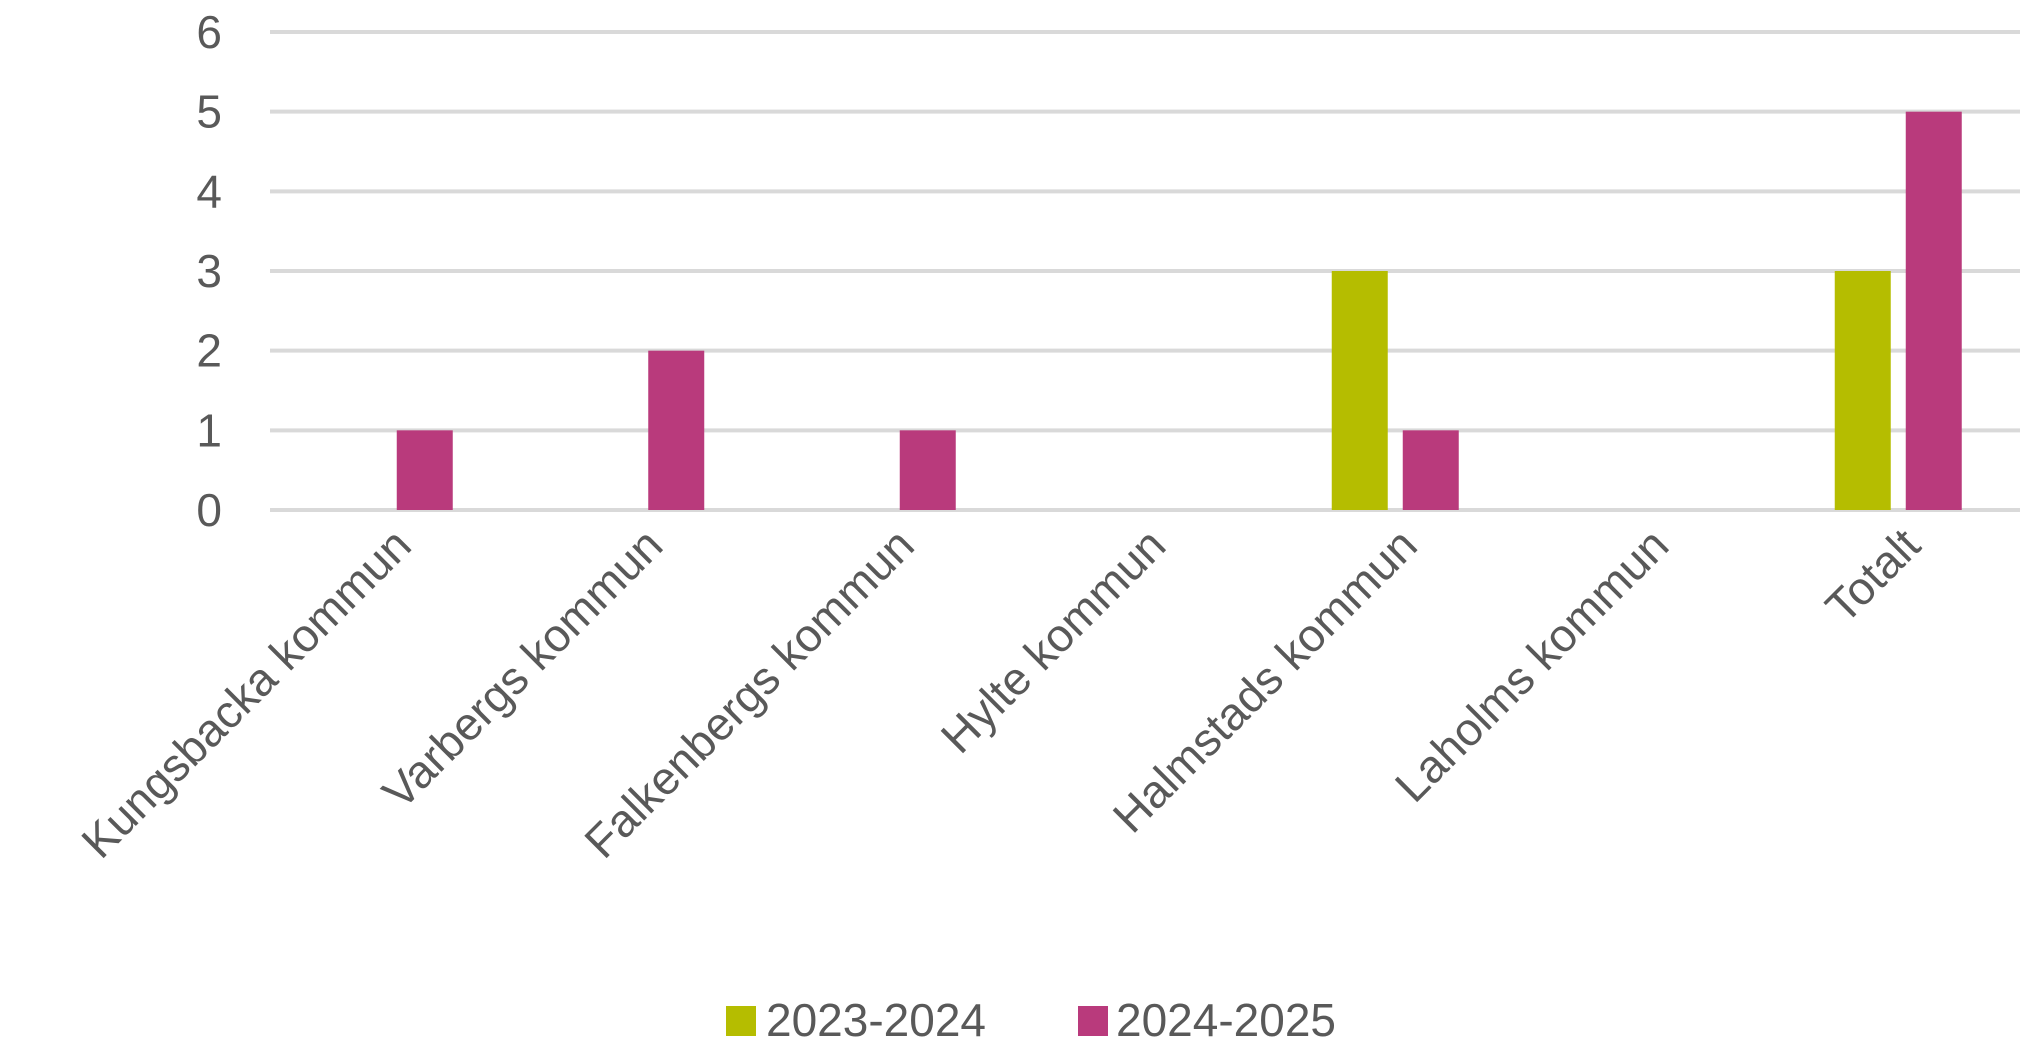 This screenshot has height=1062, width=2020. I want to click on y-tick-label: 6, so click(209, 32).